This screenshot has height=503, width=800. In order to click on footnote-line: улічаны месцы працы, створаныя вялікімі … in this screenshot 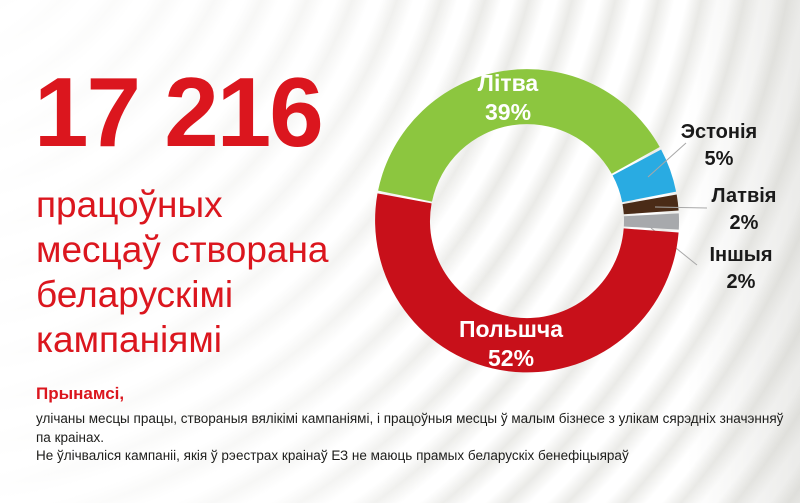, I will do `click(410, 428)`.